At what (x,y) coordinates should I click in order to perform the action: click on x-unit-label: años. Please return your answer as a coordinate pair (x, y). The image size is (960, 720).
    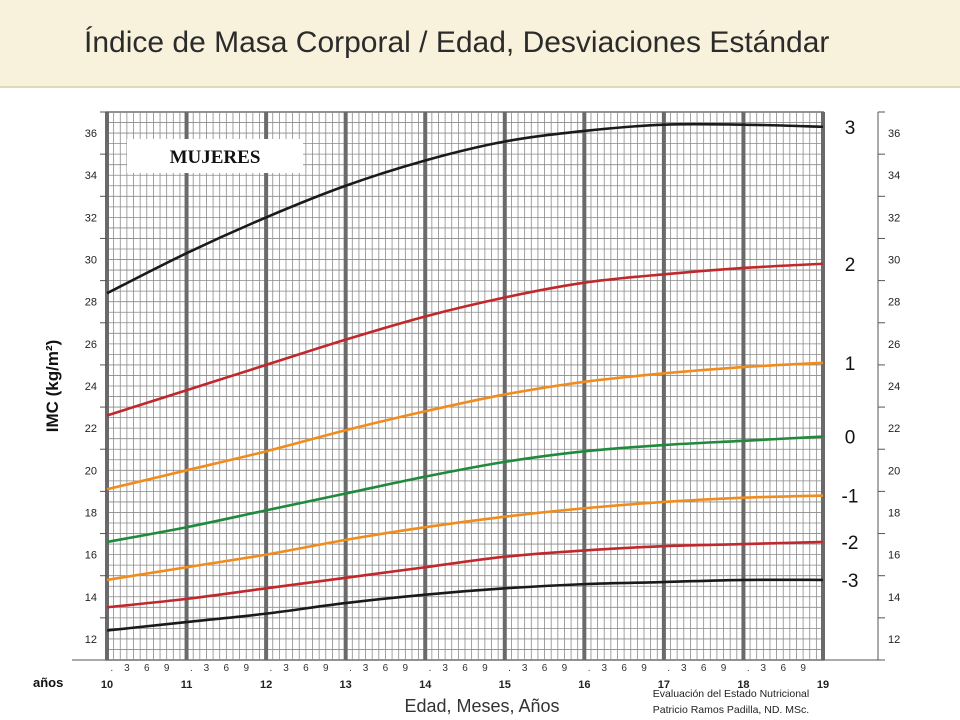
    Looking at the image, I should click on (48, 682).